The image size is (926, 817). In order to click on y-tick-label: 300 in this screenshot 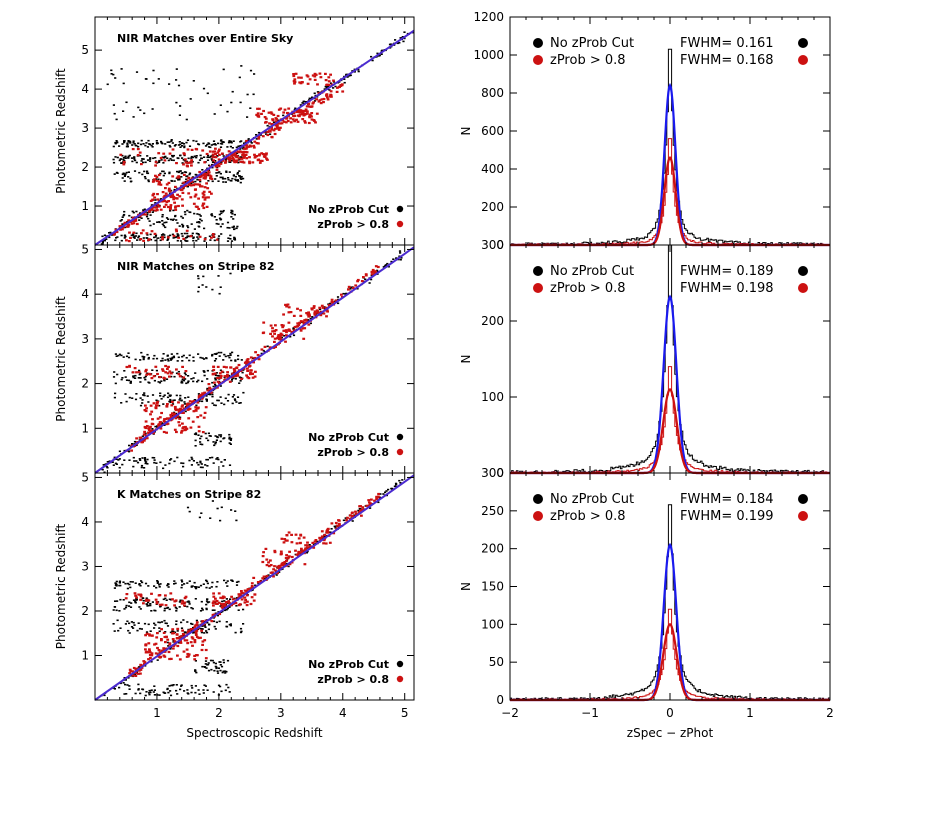, I will do `click(492, 245)`.